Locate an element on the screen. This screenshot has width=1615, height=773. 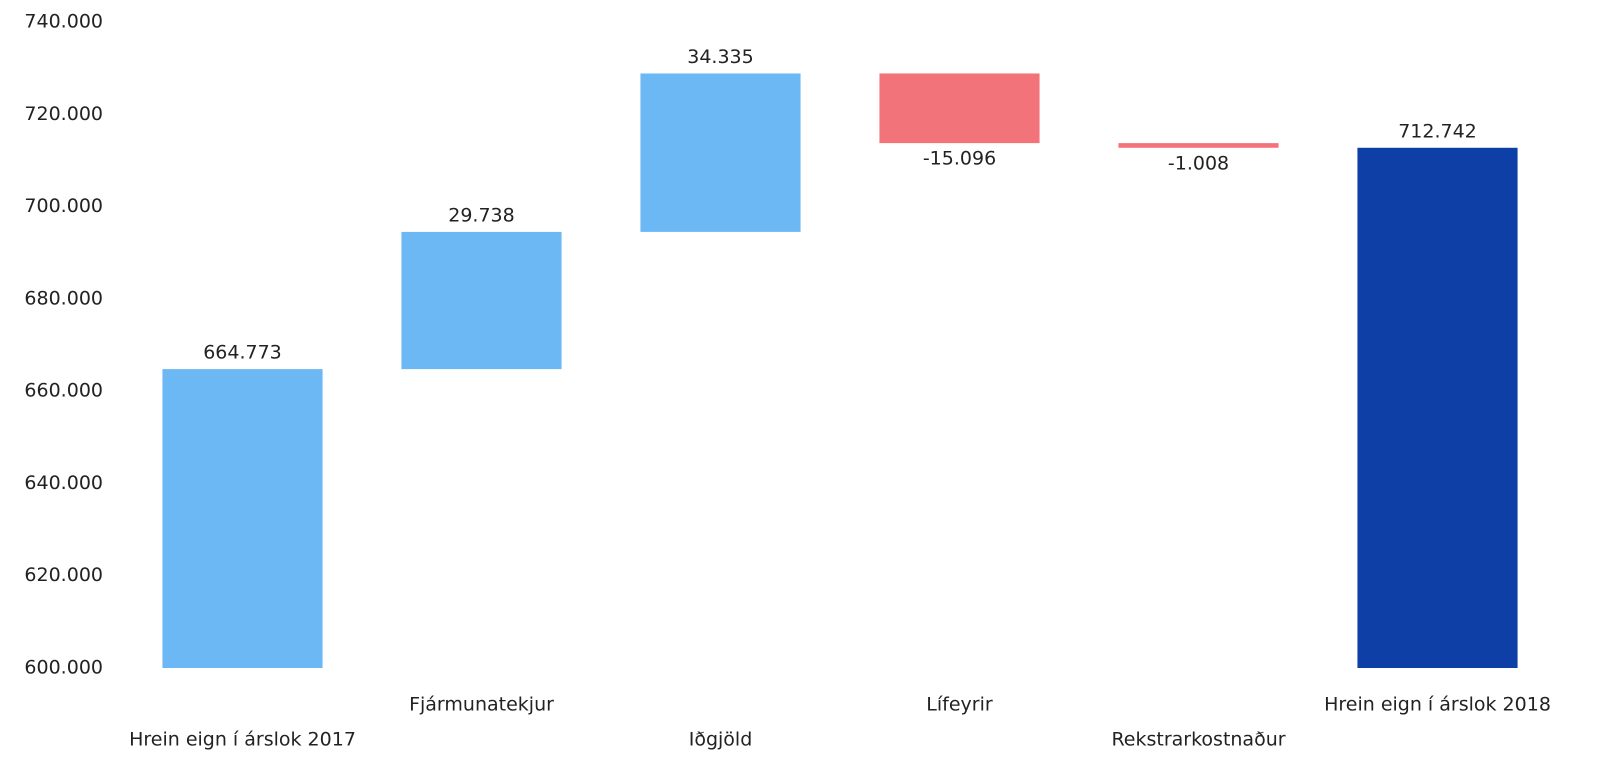
y-tick-label: 640.000 is located at coordinates (63, 483).